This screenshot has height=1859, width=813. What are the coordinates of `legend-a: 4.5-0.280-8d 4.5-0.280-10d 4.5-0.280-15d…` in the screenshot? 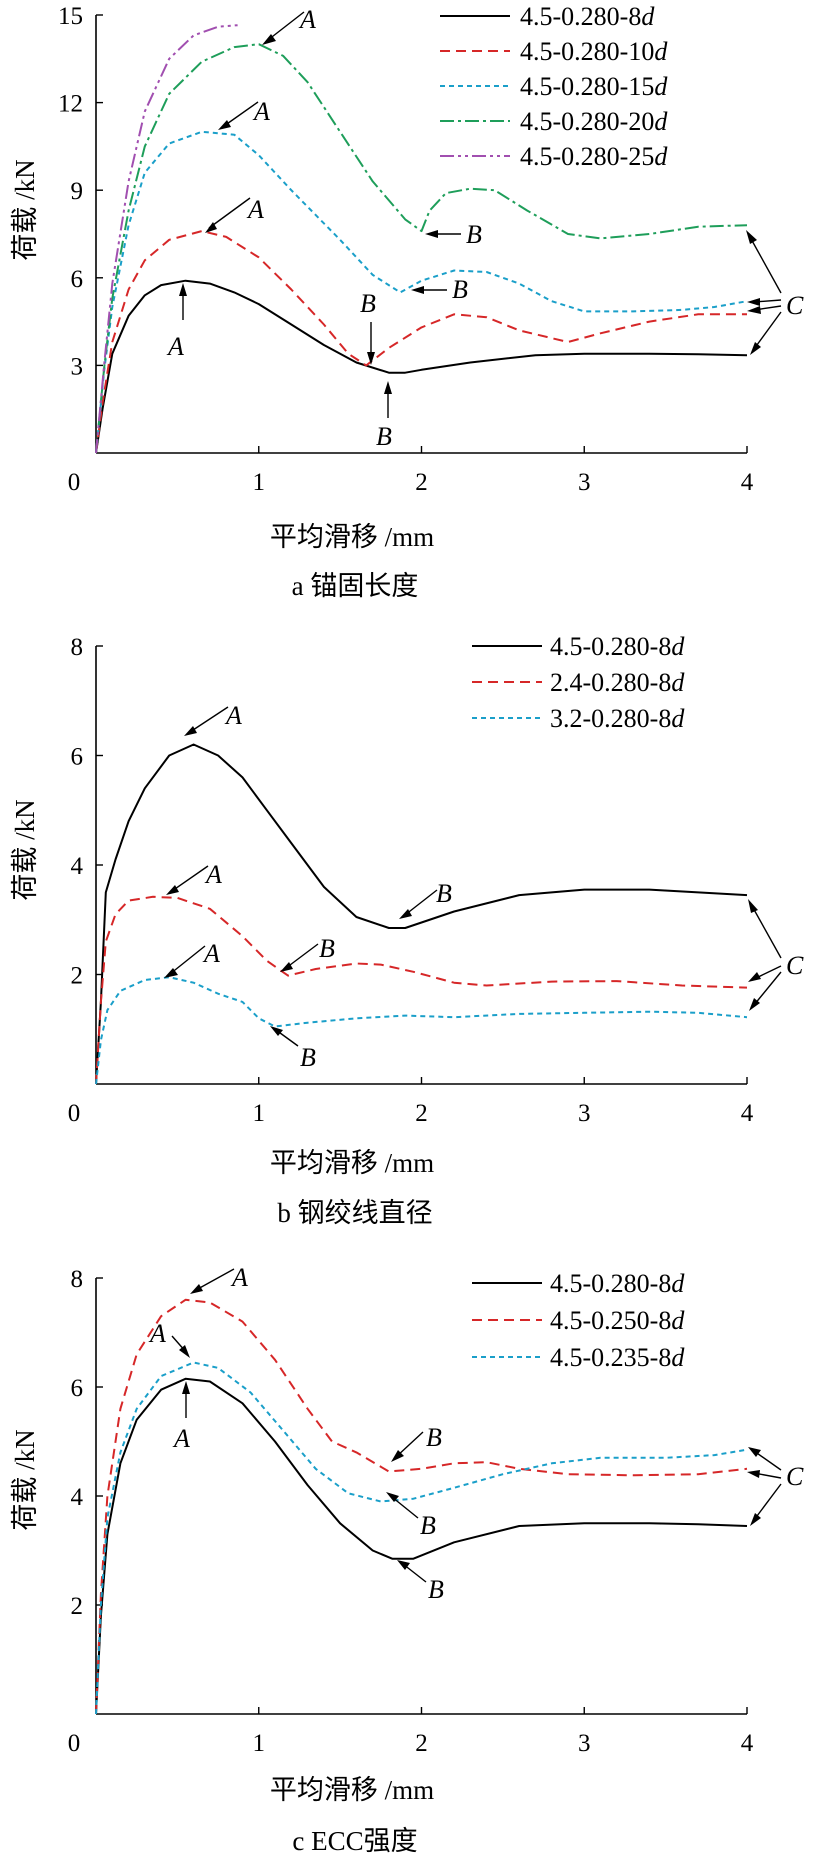 It's located at (554, 86).